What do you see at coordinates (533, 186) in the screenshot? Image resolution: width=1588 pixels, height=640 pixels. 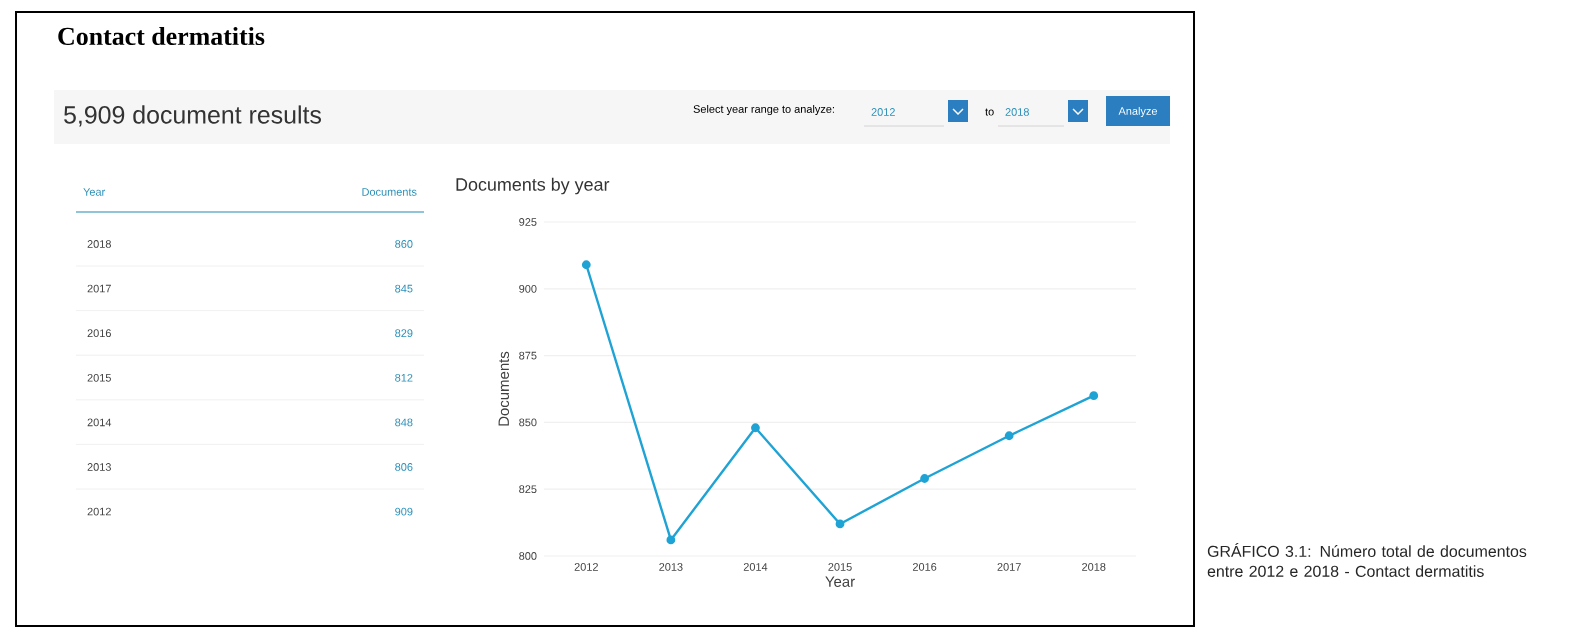 I see `chart-title: Documents by year` at bounding box center [533, 186].